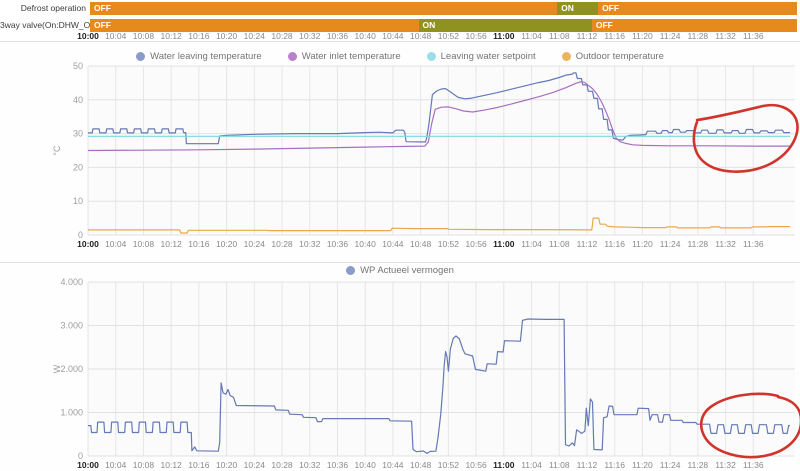 This screenshot has width=800, height=471. I want to click on legend-label: Water leaving temperature, so click(206, 56).